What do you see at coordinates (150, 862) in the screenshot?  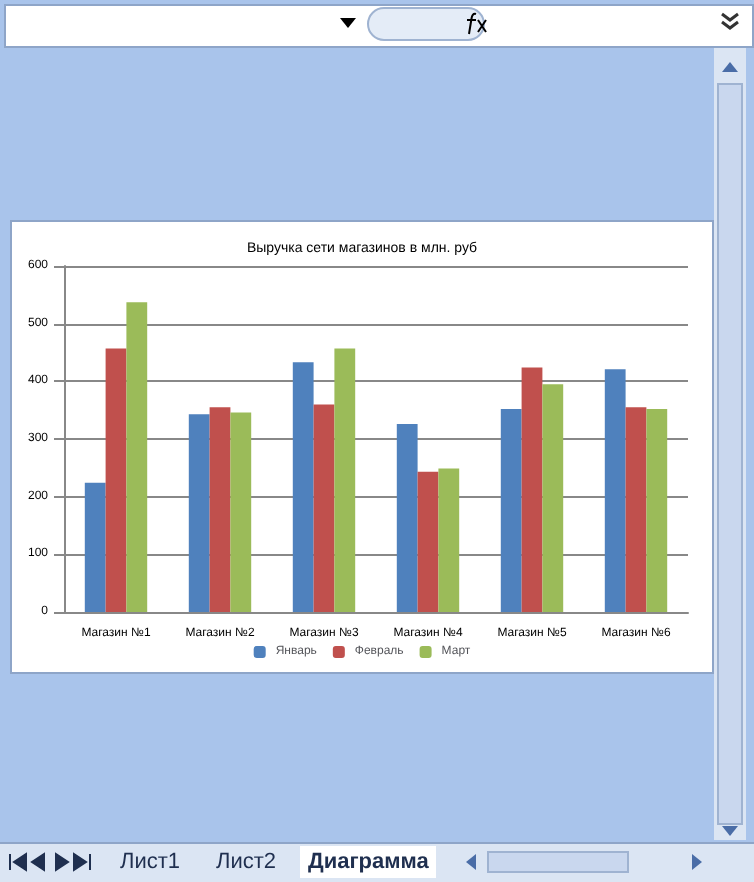 I see `text: Лист1` at bounding box center [150, 862].